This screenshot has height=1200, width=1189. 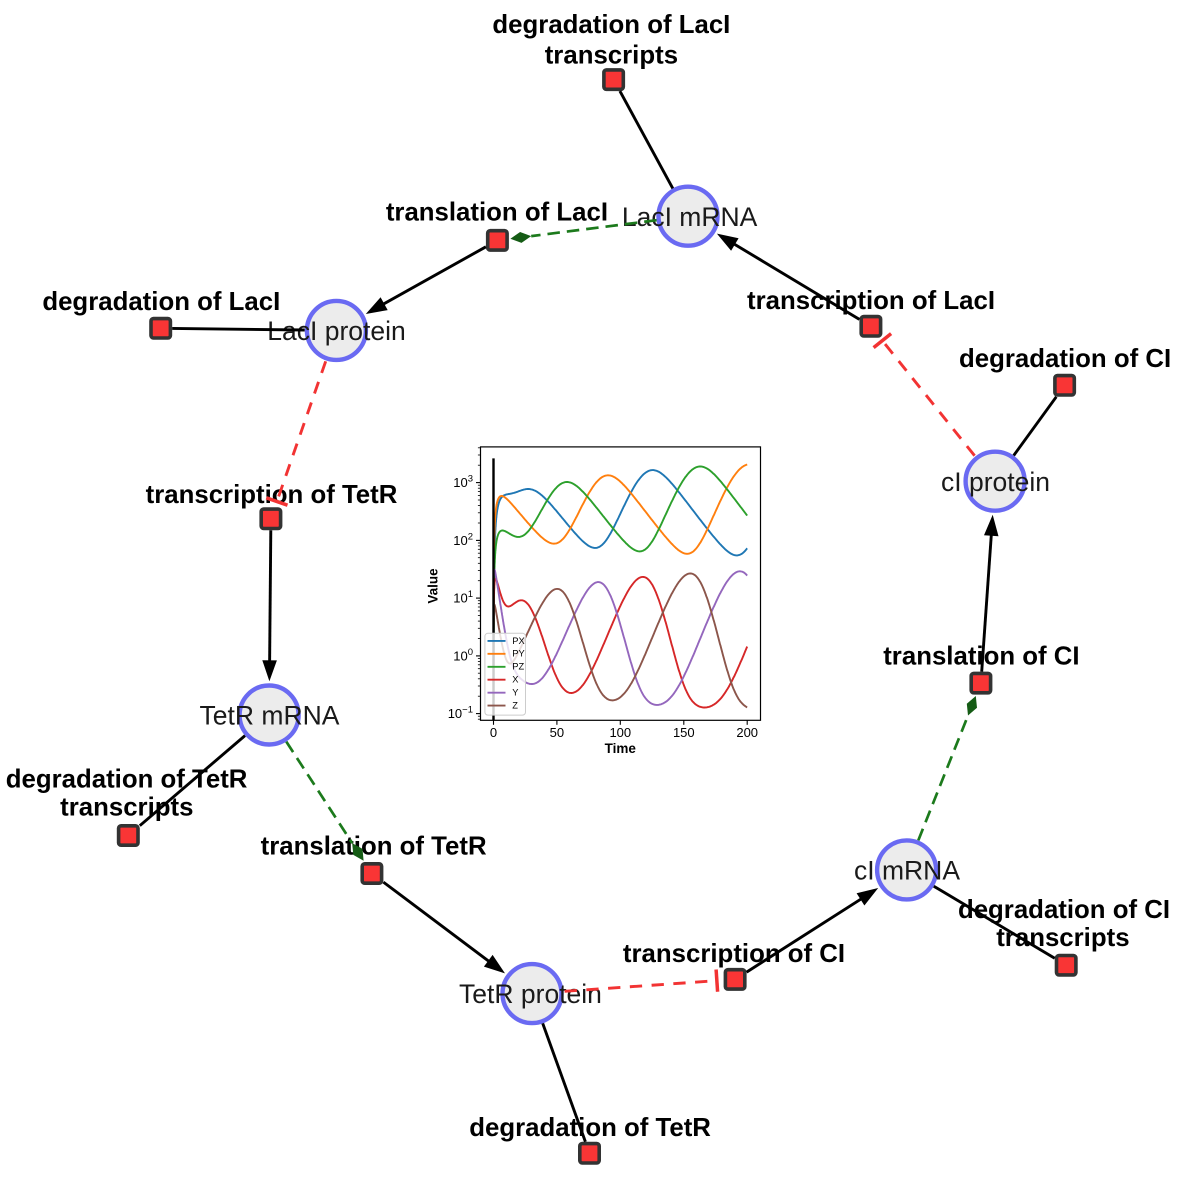 I want to click on svg-text: transcription of LacI, so click(x=871, y=301).